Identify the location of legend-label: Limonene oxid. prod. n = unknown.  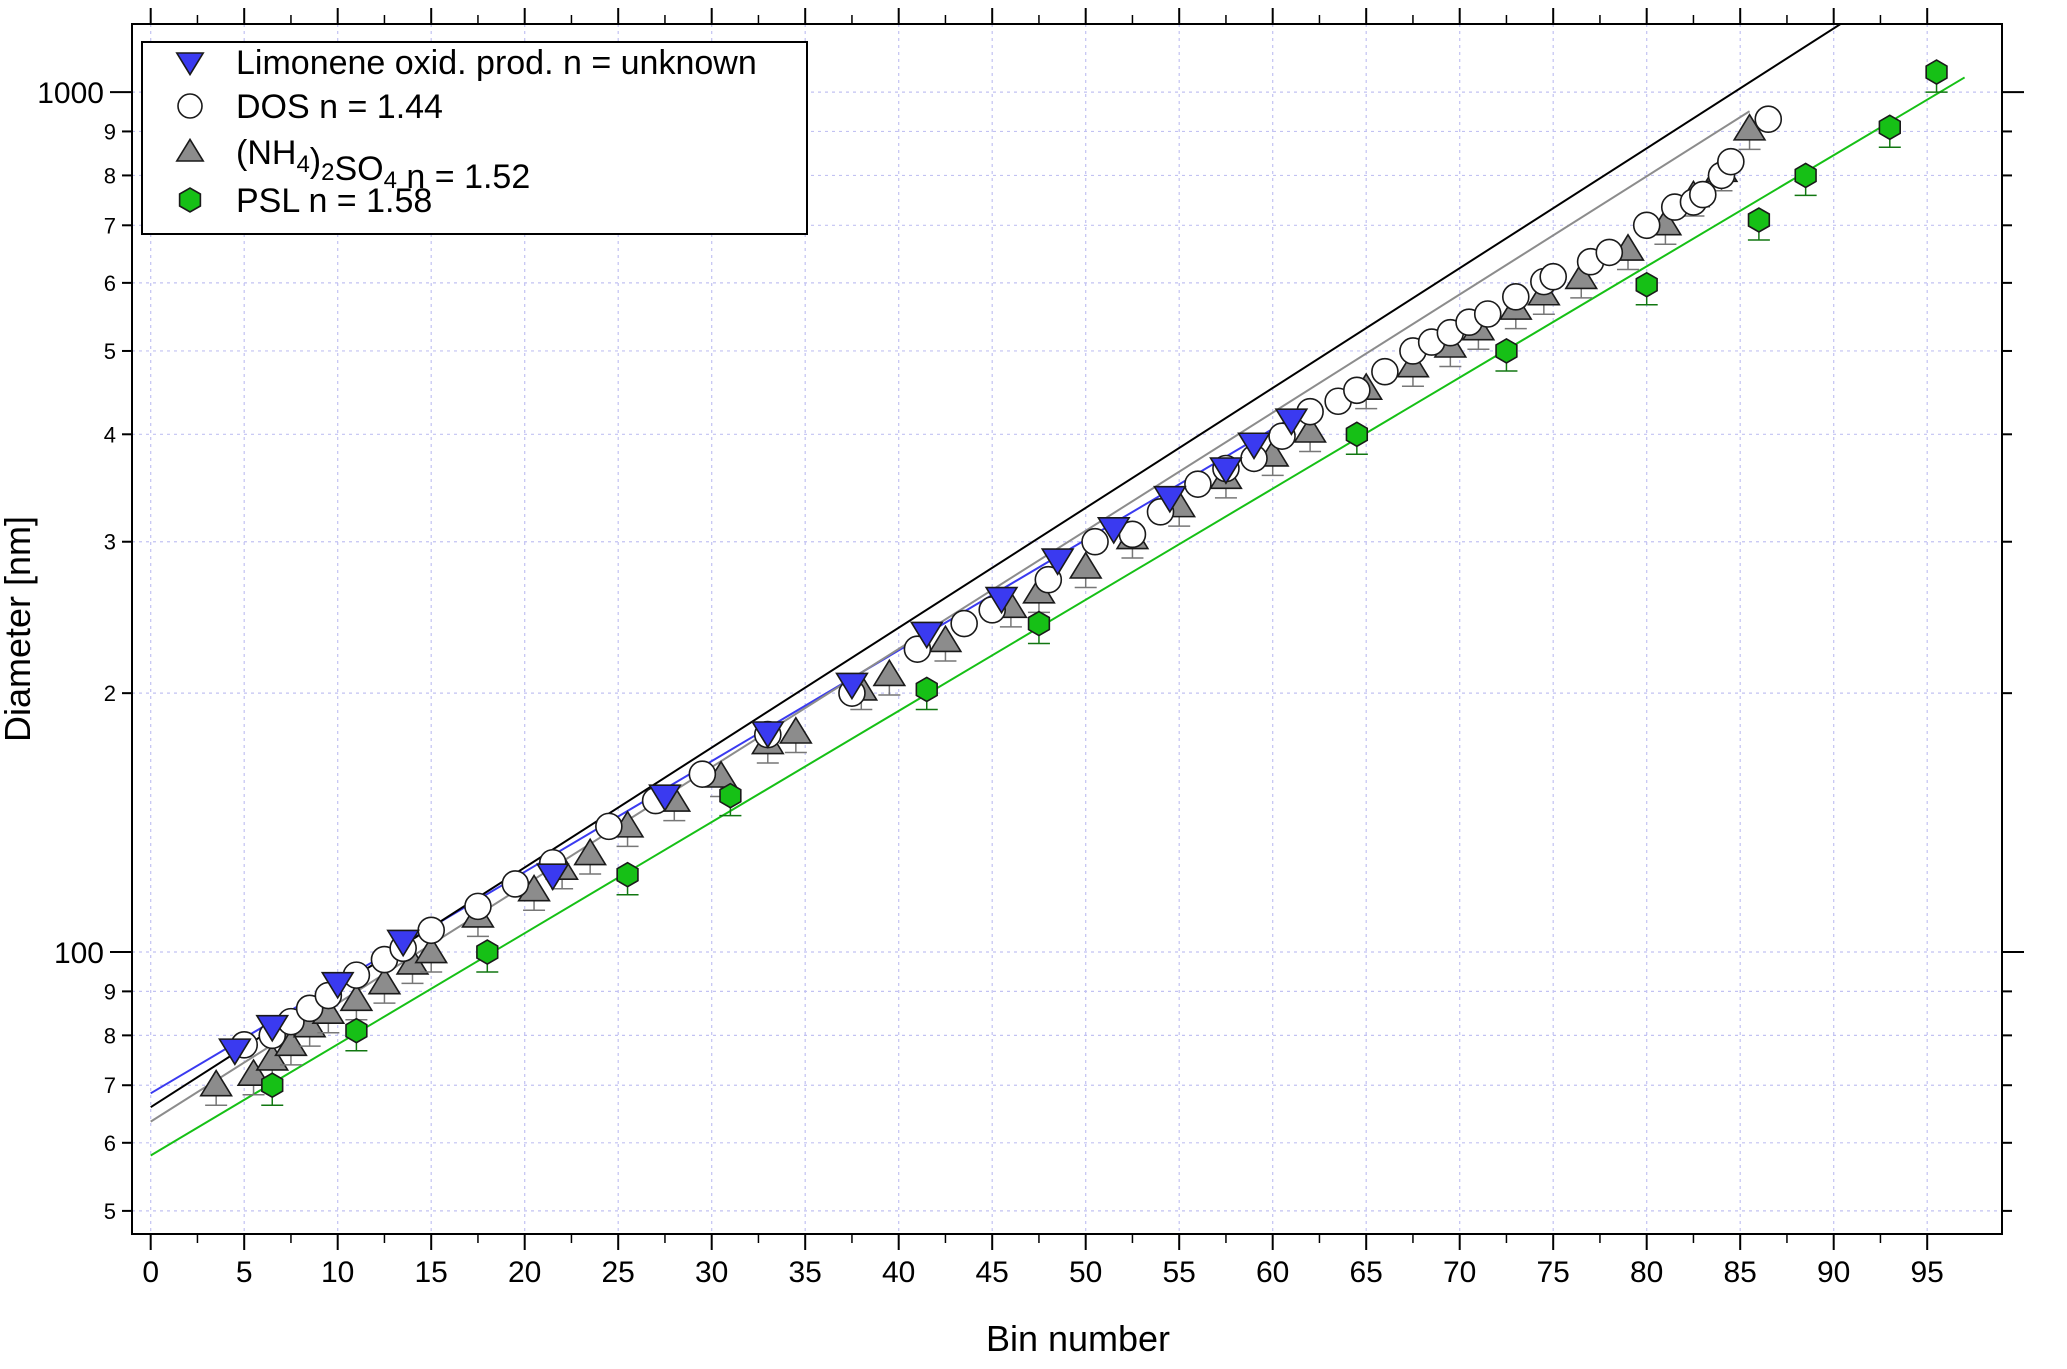
(496, 63).